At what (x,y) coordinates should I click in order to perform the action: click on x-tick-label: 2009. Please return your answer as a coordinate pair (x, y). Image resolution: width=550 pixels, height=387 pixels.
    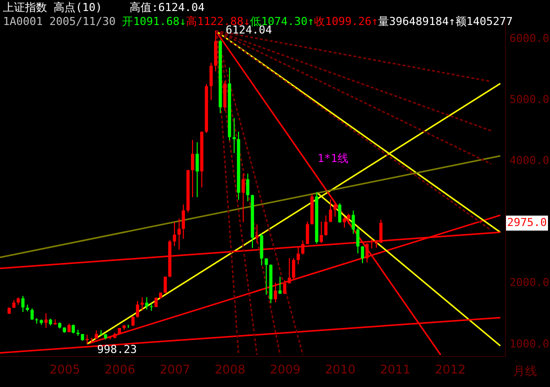
    Looking at the image, I should click on (285, 369).